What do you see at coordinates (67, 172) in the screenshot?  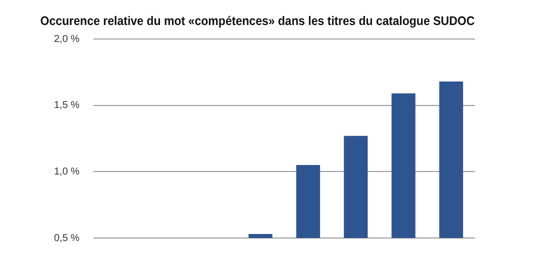 I see `y-tick-label: 1,0 %` at bounding box center [67, 172].